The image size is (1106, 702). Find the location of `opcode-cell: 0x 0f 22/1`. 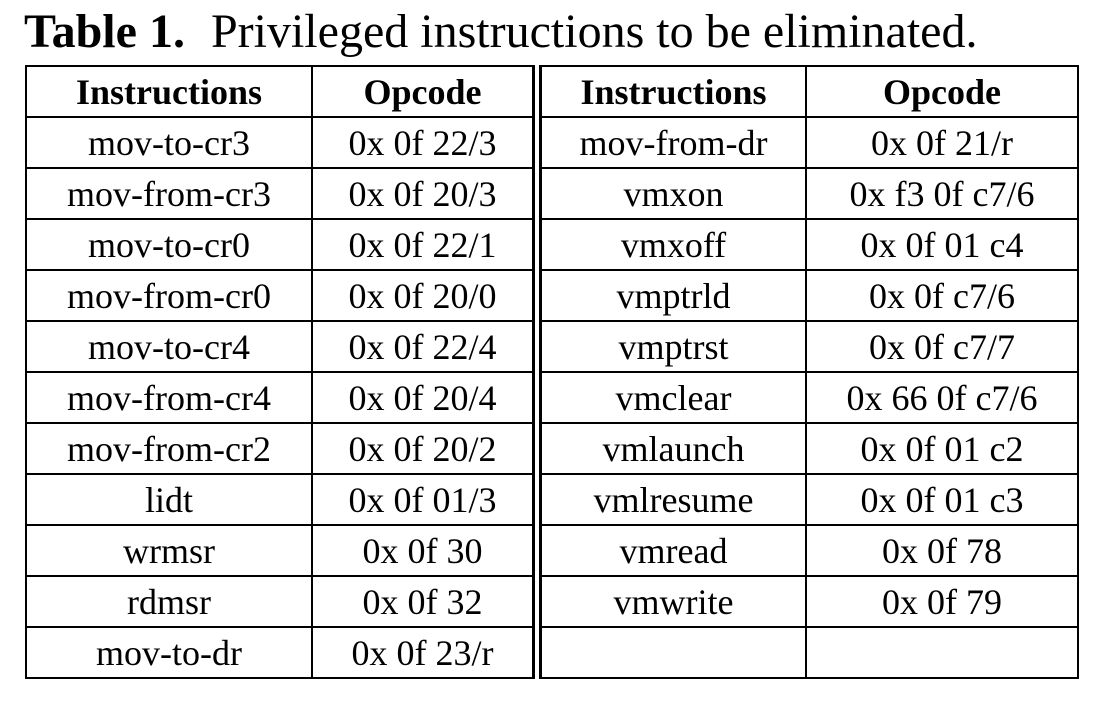

opcode-cell: 0x 0f 22/1 is located at coordinates (424, 244).